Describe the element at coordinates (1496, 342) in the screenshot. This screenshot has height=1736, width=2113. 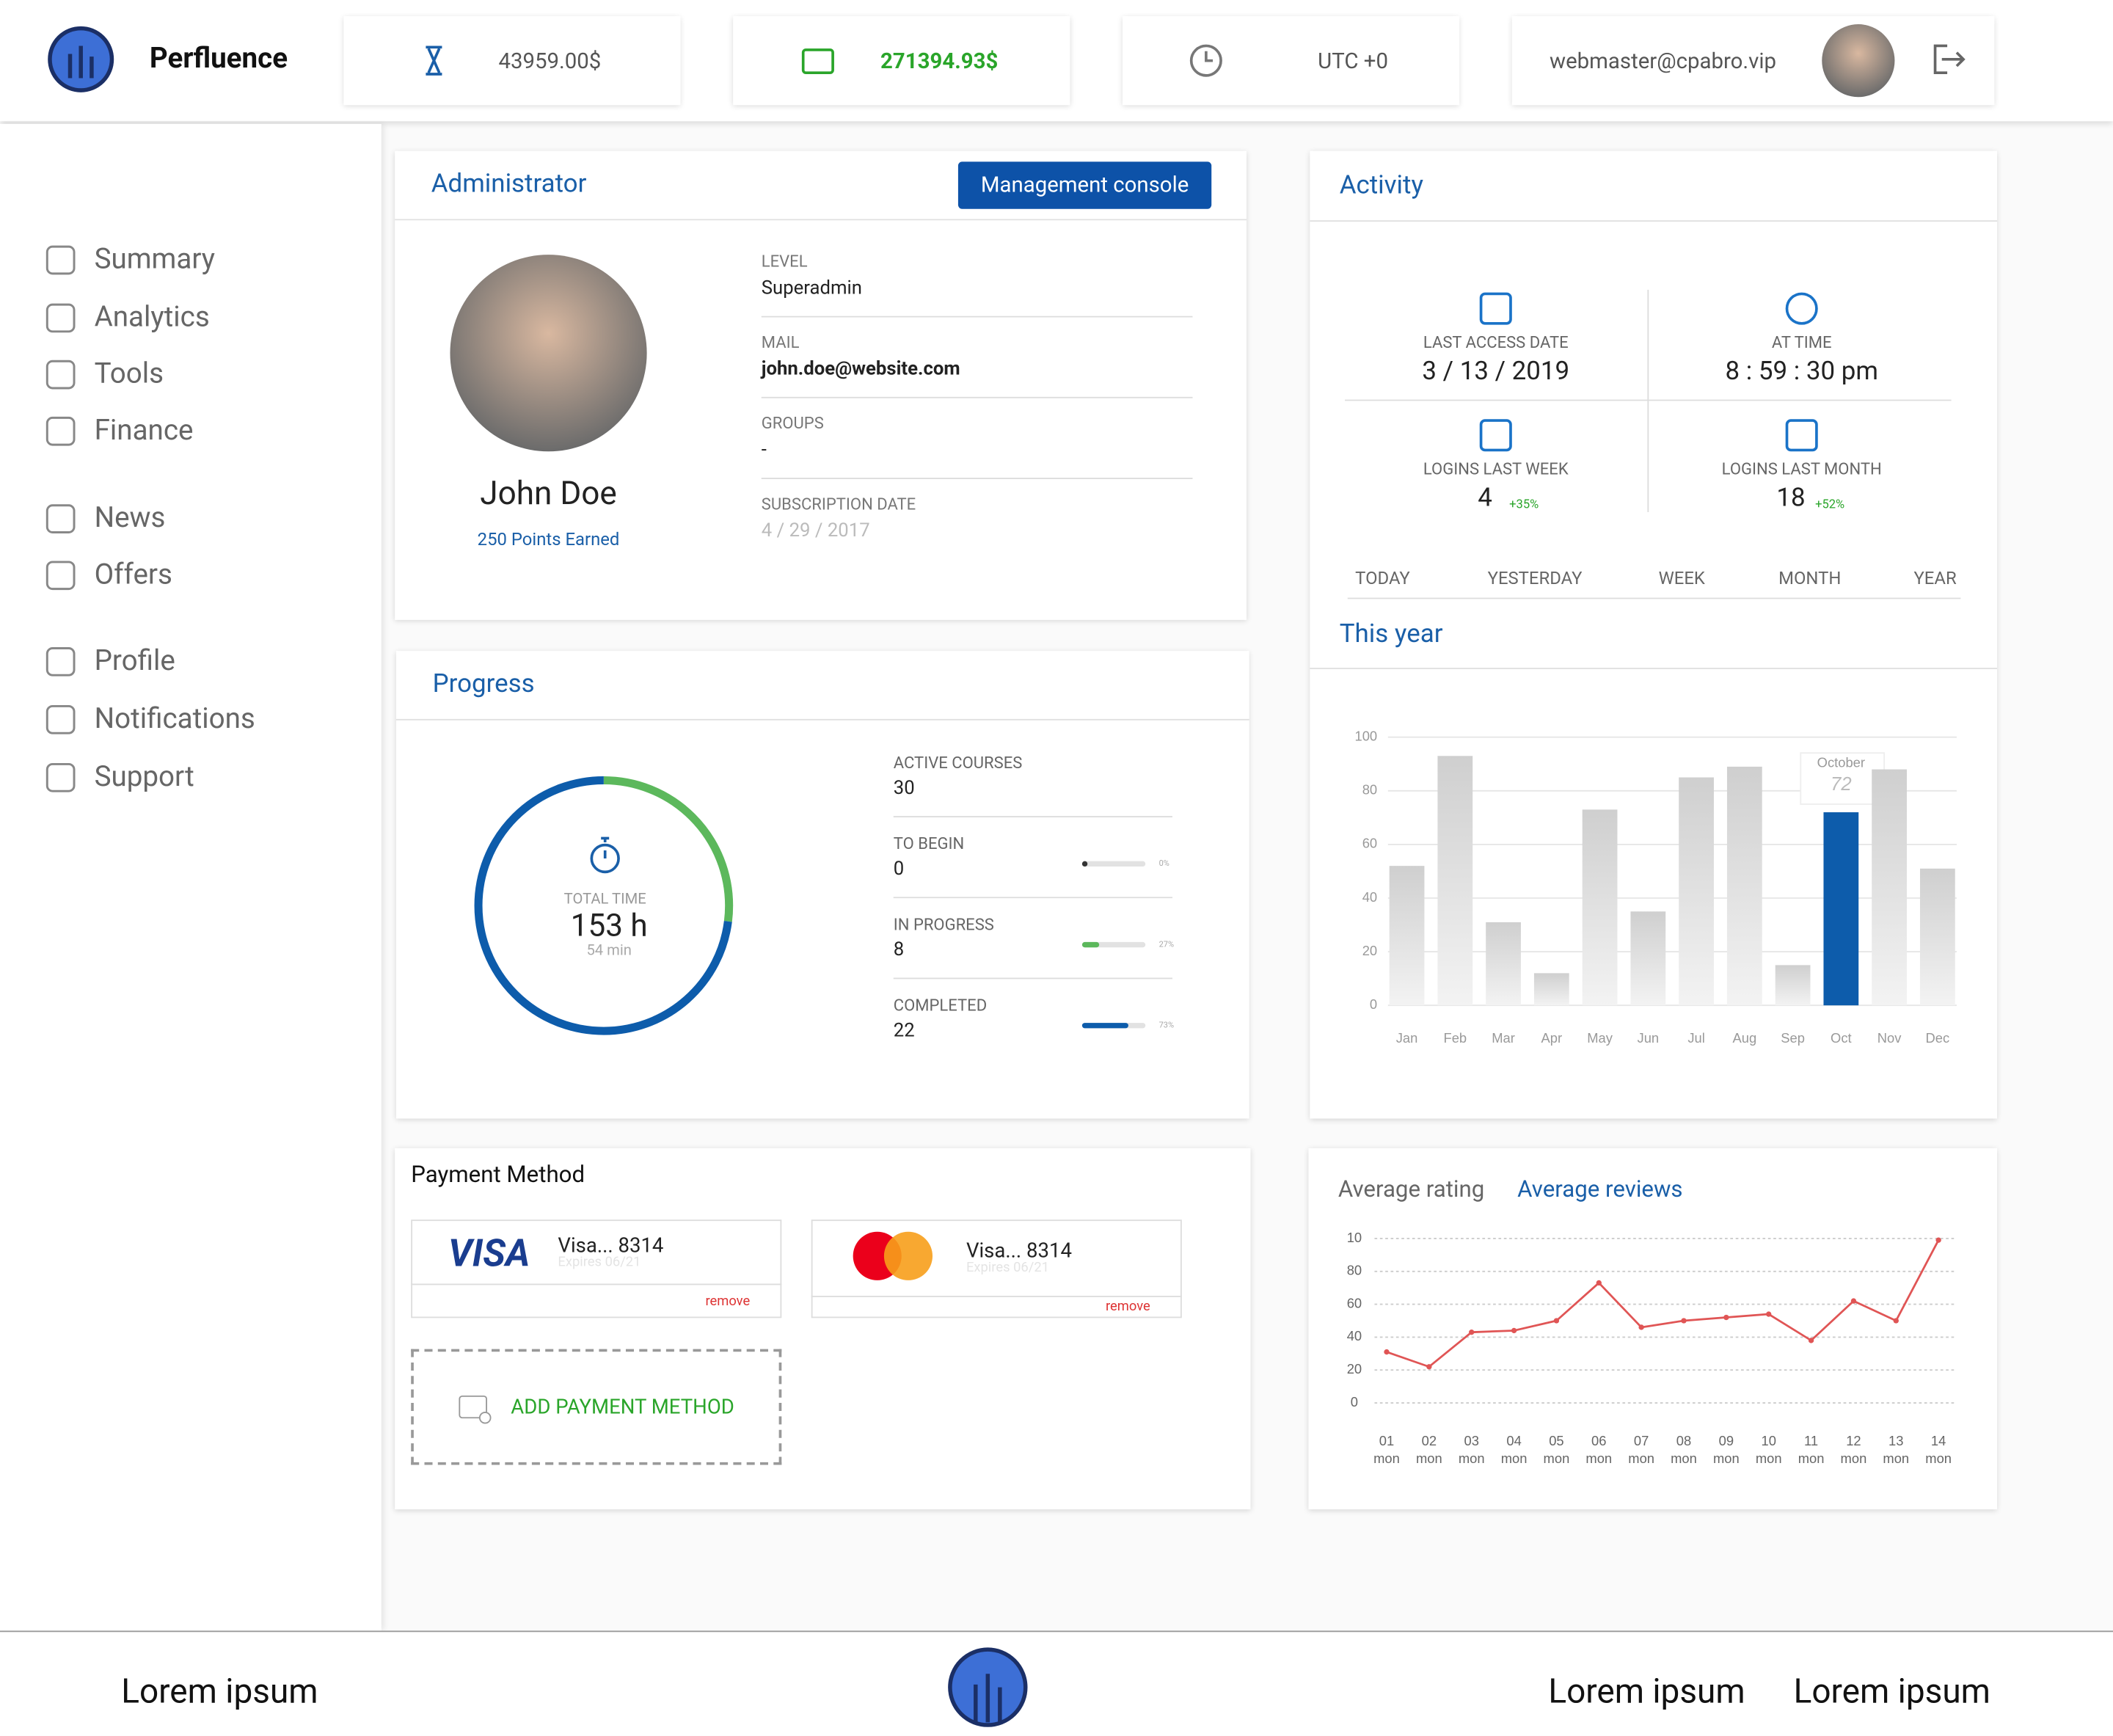
I see `activity-label: LAST ACCESS DATE` at that location.